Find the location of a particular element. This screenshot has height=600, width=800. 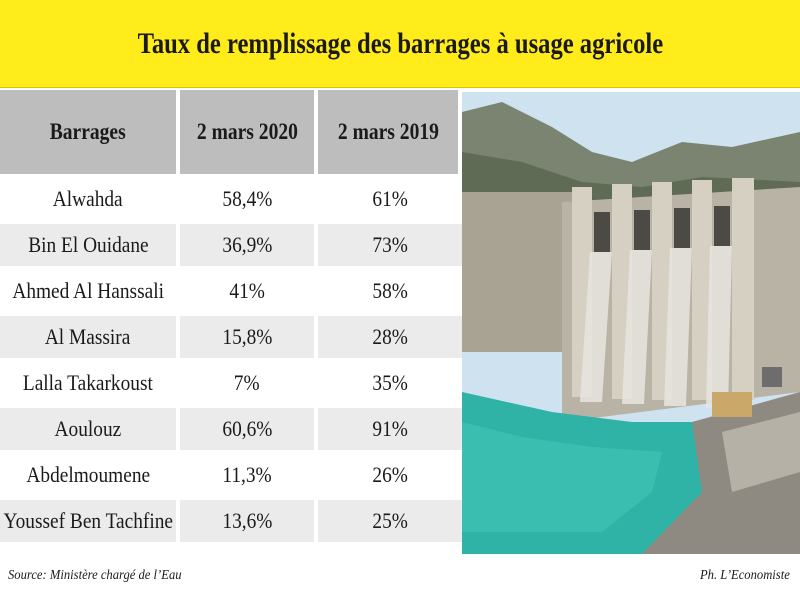

dam-name: Lalla Takarkoust is located at coordinates (90, 383).